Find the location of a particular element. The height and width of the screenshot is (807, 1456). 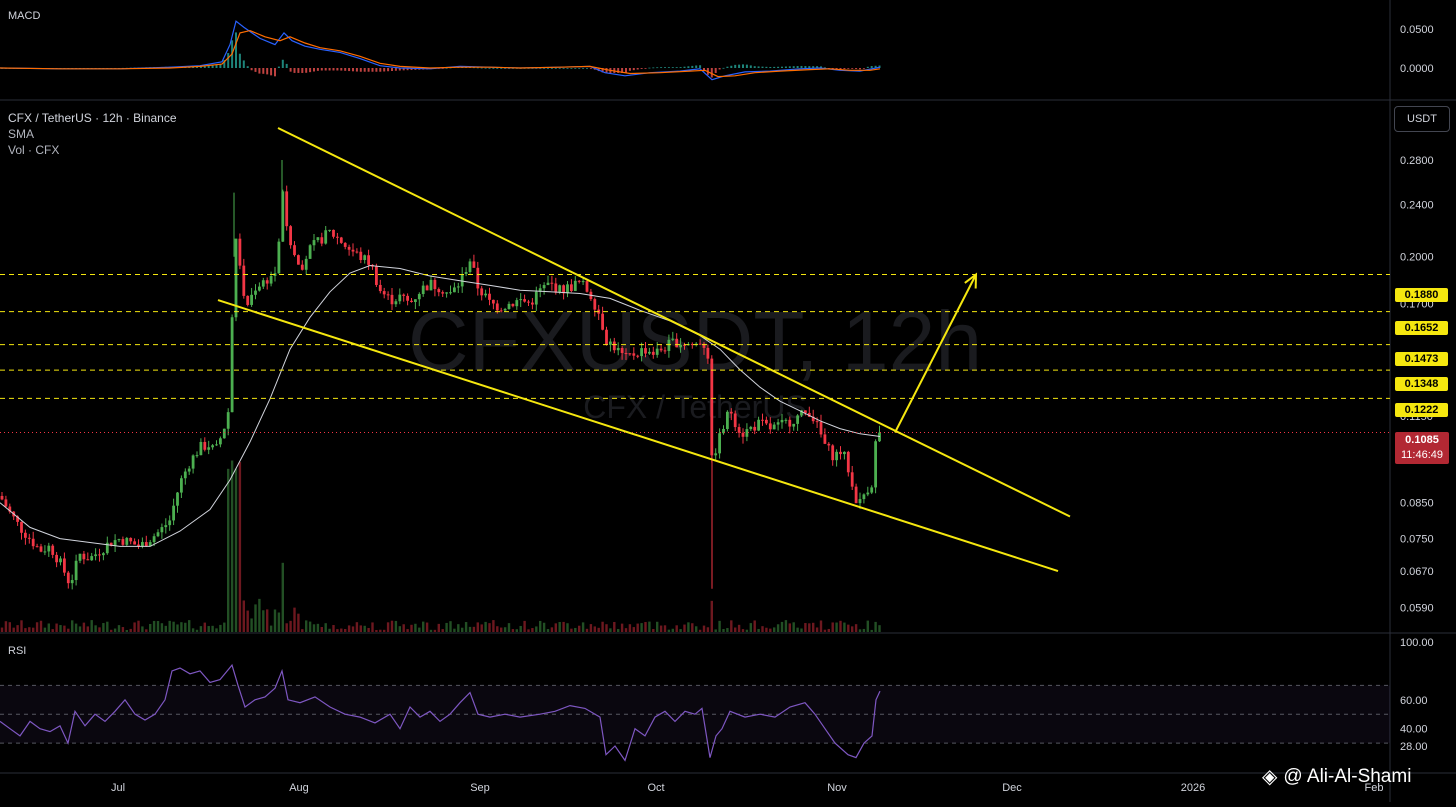

chart-title: CFX / TetherUS · 12h · Binance is located at coordinates (92, 118).